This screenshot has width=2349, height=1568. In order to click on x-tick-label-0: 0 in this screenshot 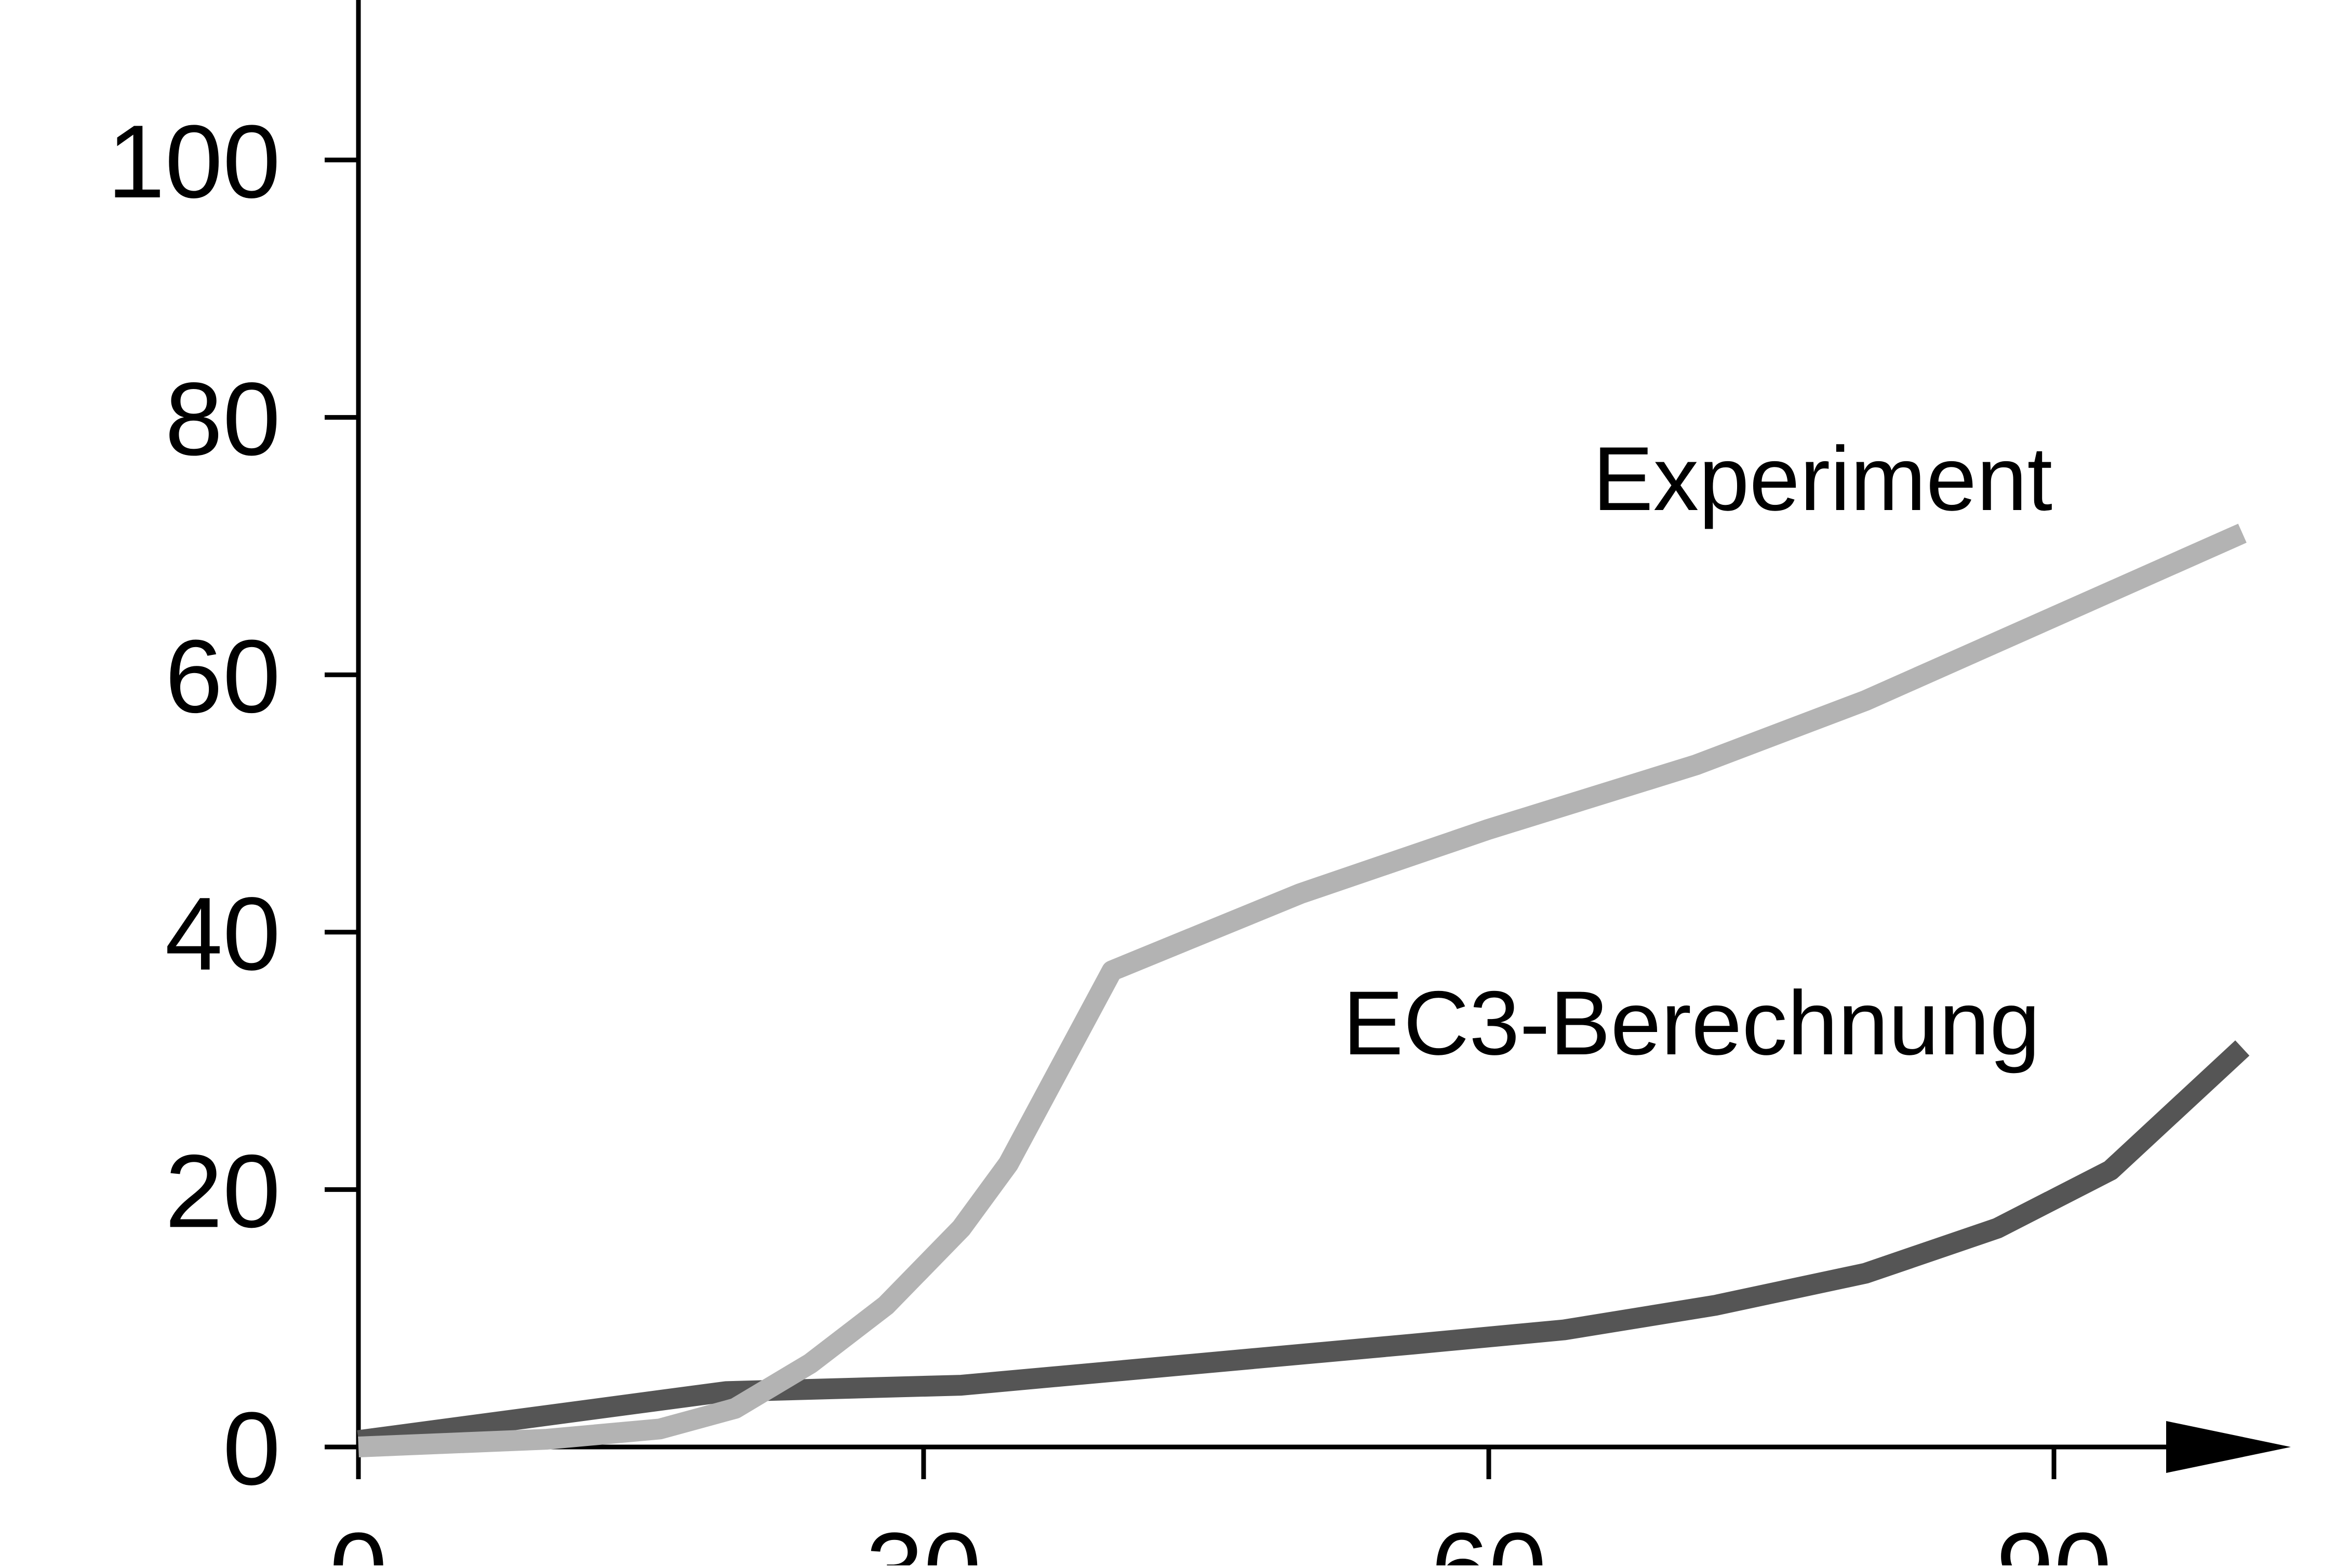, I will do `click(358, 1538)`.